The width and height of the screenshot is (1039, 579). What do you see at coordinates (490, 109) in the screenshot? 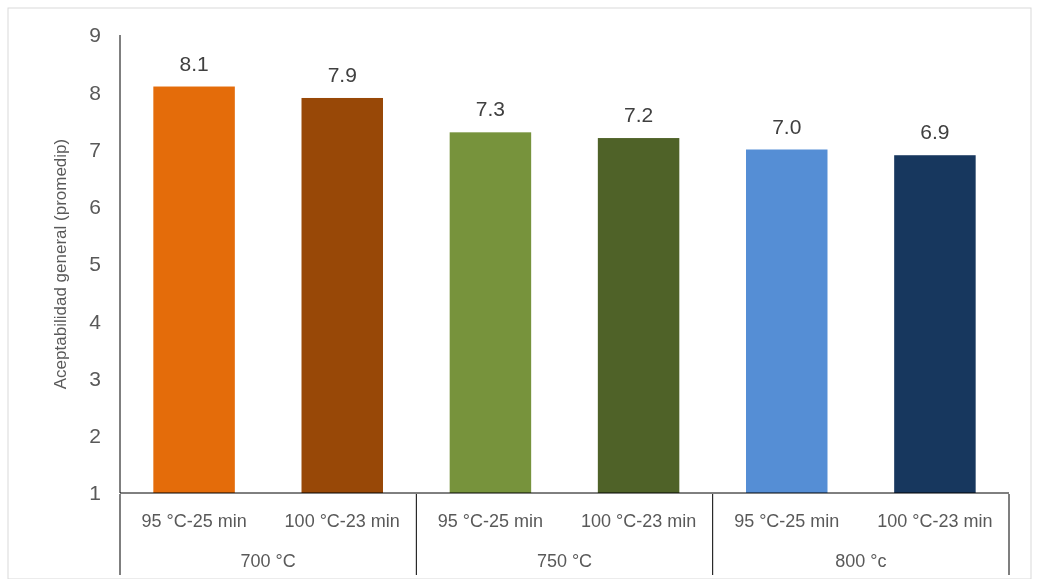
I see `data-label: 7.3` at bounding box center [490, 109].